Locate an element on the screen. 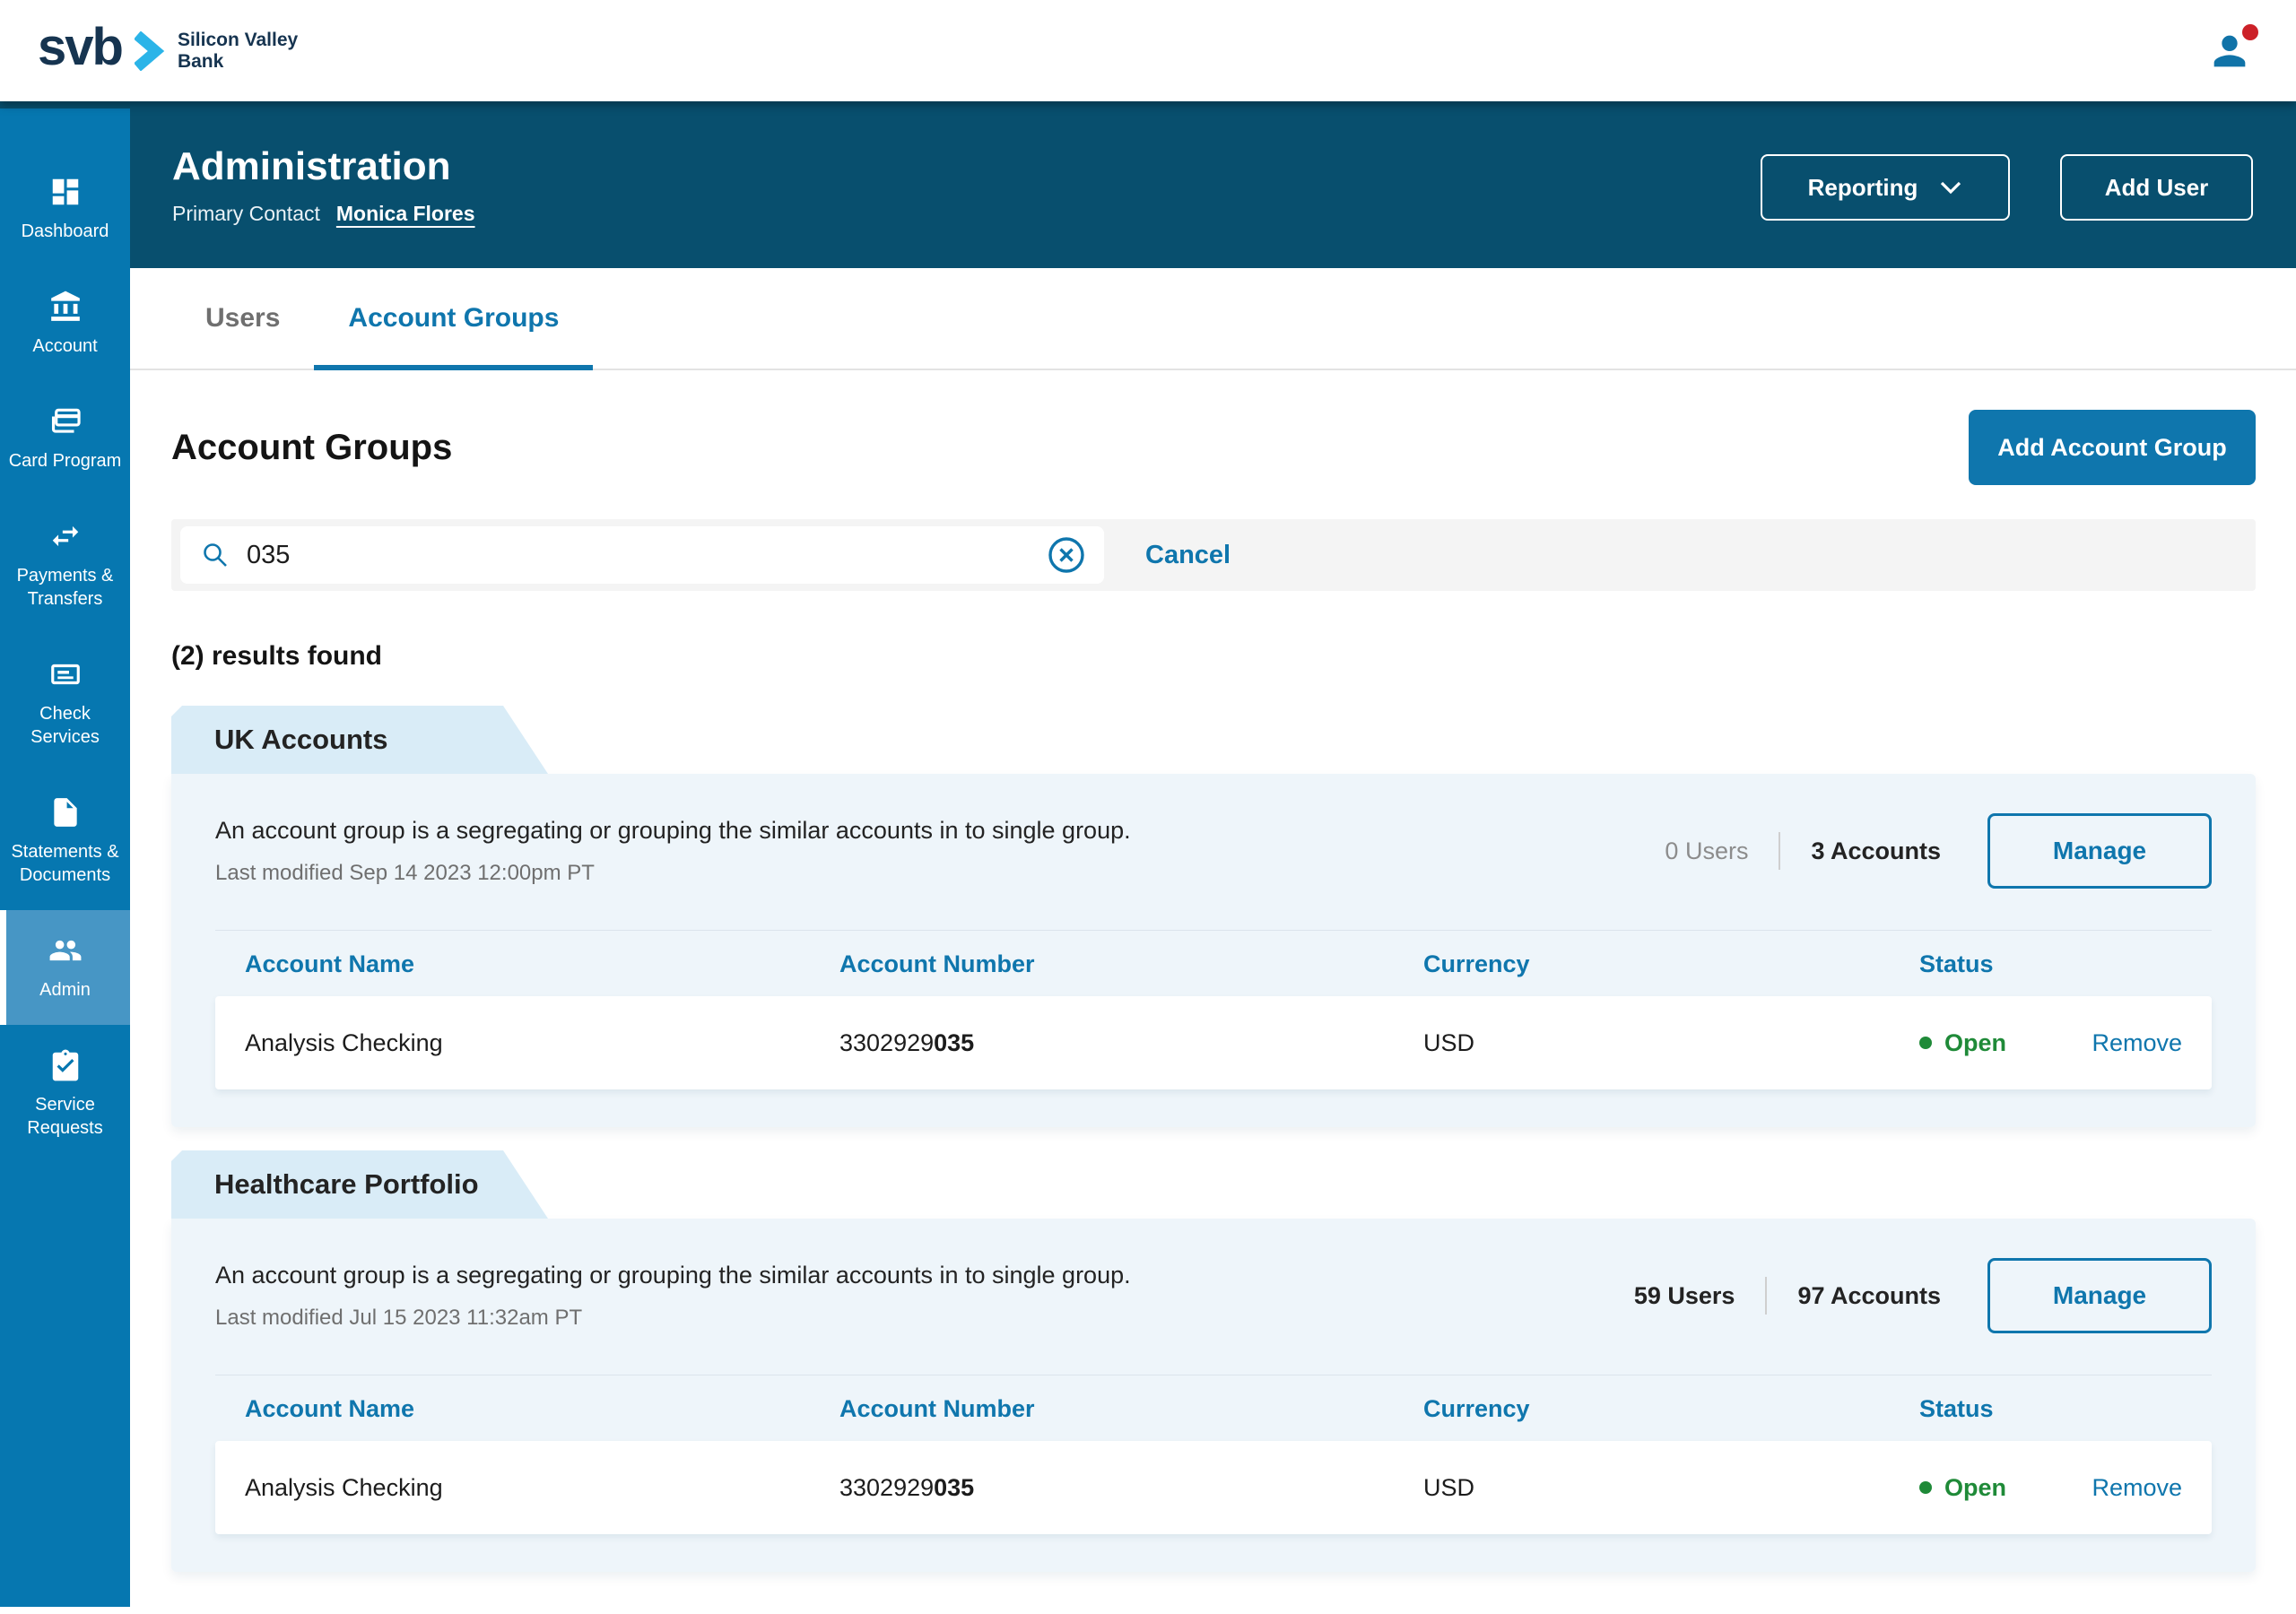  group-card-tab: Healthcare Portfolio is located at coordinates (359, 1184).